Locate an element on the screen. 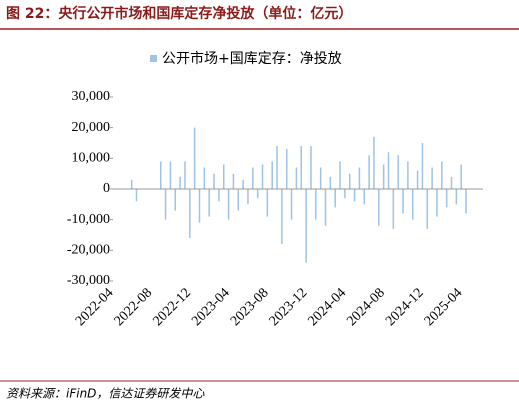 This screenshot has width=519, height=407. x-tick-label: 2023-12 is located at coordinates (289, 307).